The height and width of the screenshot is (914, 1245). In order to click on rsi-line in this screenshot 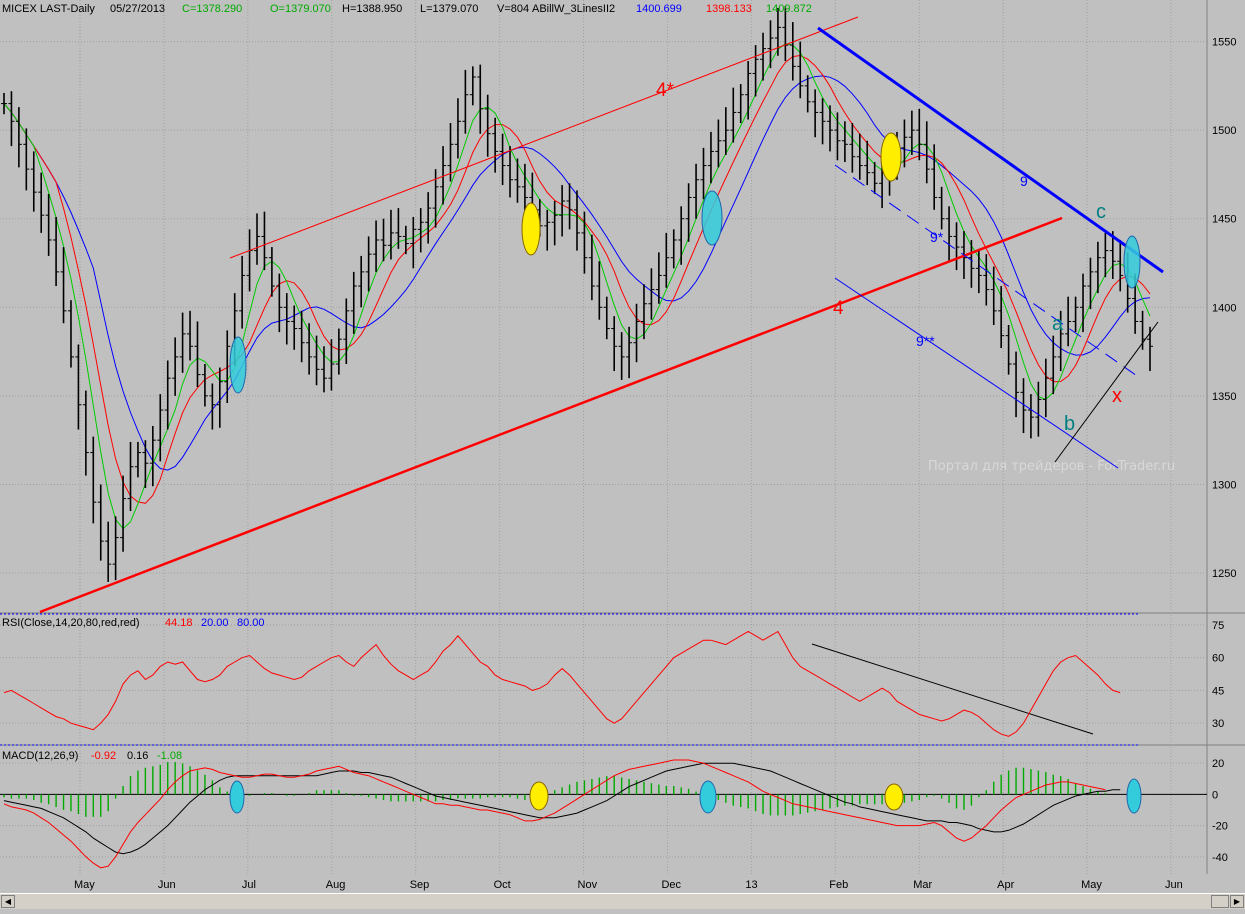, I will do `click(562, 683)`.